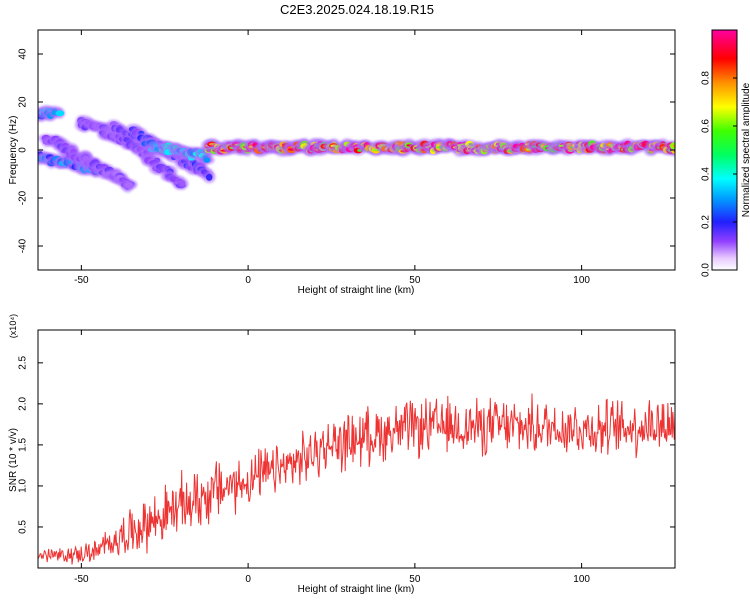 This screenshot has width=750, height=600. What do you see at coordinates (724, 150) in the screenshot?
I see `colorbar-gradient` at bounding box center [724, 150].